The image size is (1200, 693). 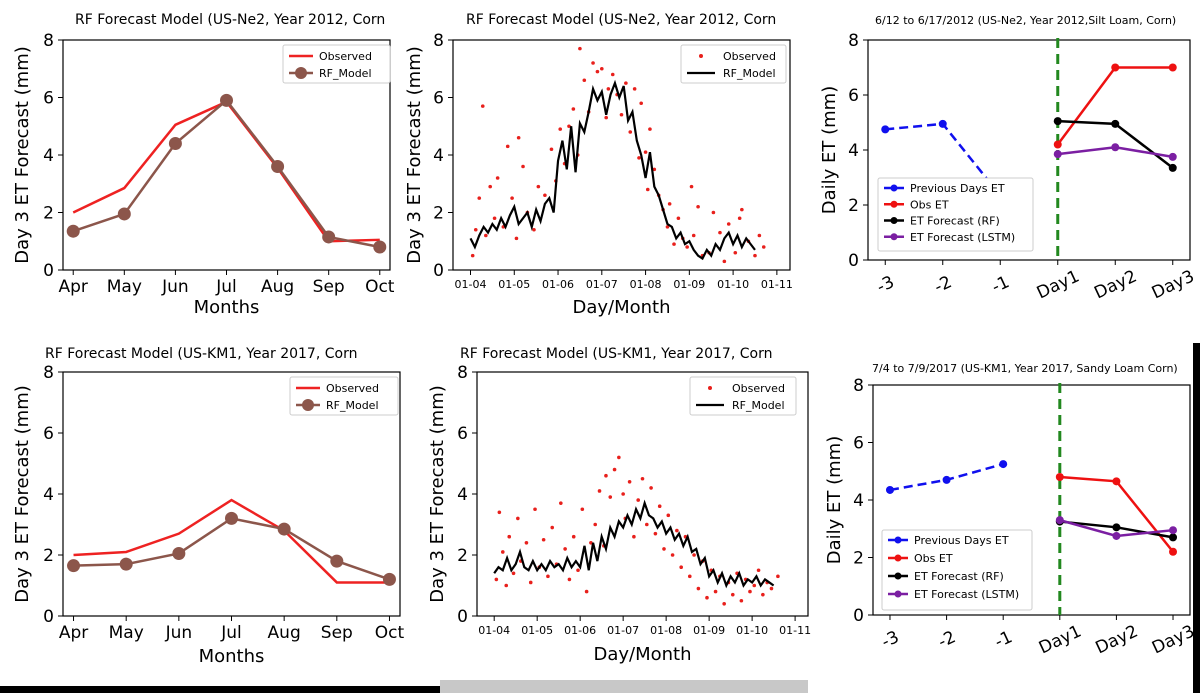 What do you see at coordinates (73, 287) in the screenshot?
I see `x-tick-label: Apr` at bounding box center [73, 287].